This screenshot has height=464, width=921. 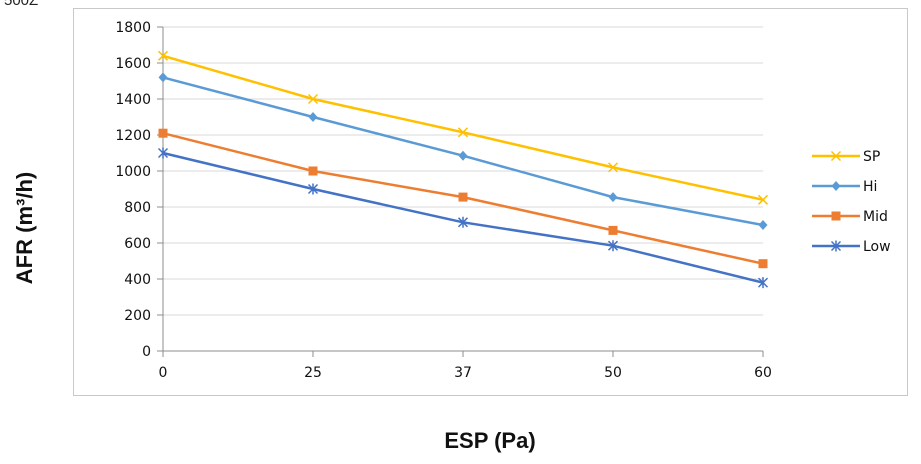 What do you see at coordinates (21, 4) in the screenshot?
I see `cropped-header-text: 500Z` at bounding box center [21, 4].